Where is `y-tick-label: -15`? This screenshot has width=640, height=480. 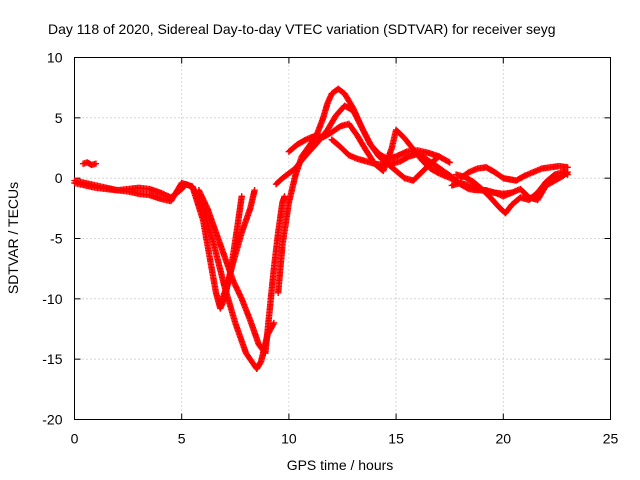
y-tick-label: -15 is located at coordinates (52, 359).